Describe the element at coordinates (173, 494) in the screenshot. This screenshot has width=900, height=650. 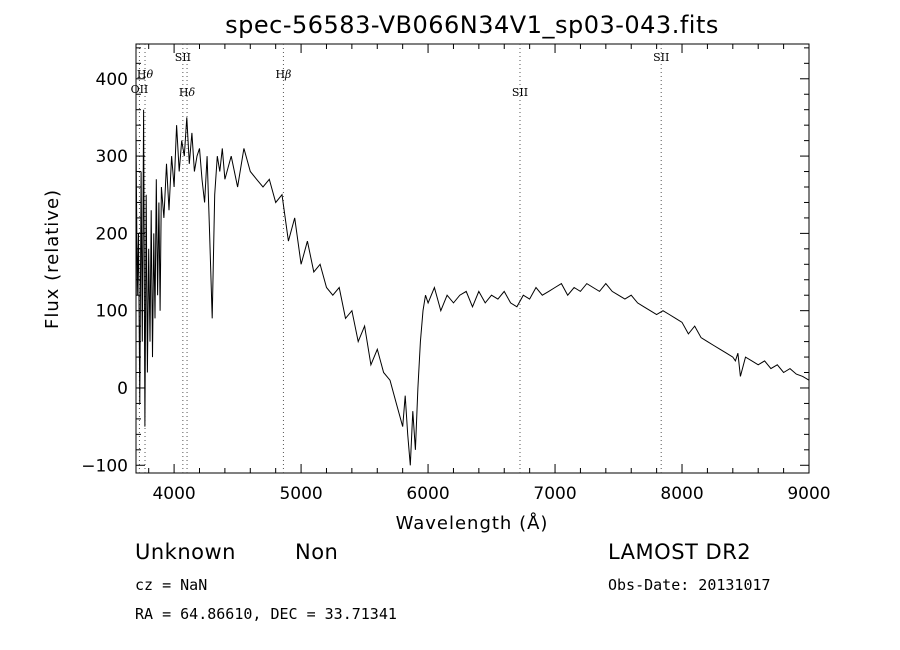
I see `x-tick-label: 4000` at that location.